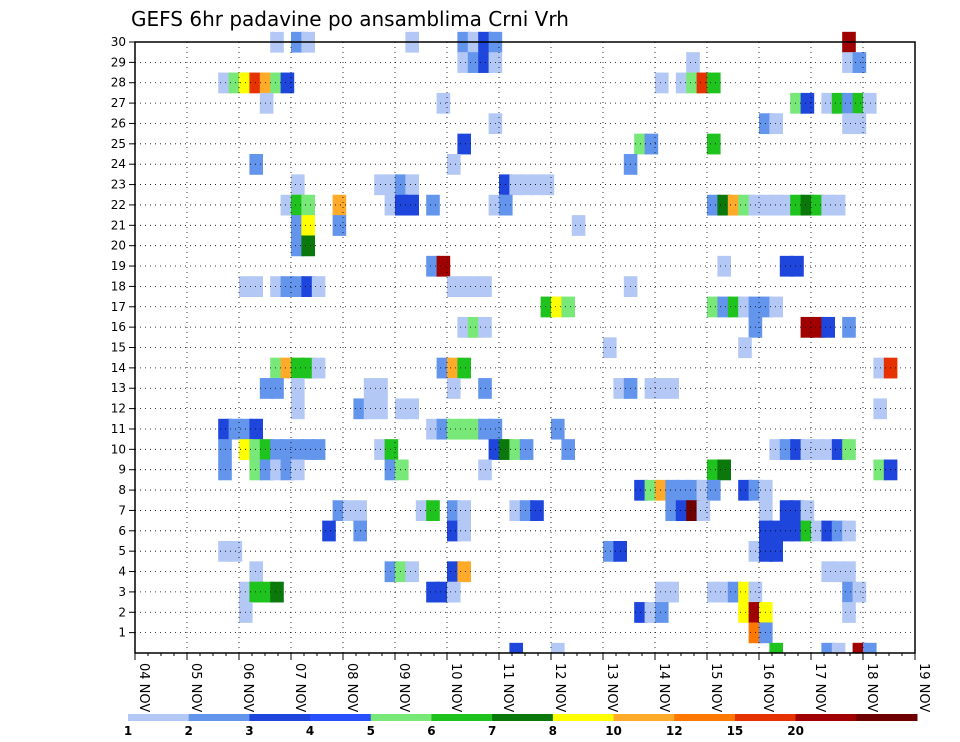 The image size is (960, 742). What do you see at coordinates (143, 687) in the screenshot?
I see `x-tick-label: 04 NOV` at bounding box center [143, 687].